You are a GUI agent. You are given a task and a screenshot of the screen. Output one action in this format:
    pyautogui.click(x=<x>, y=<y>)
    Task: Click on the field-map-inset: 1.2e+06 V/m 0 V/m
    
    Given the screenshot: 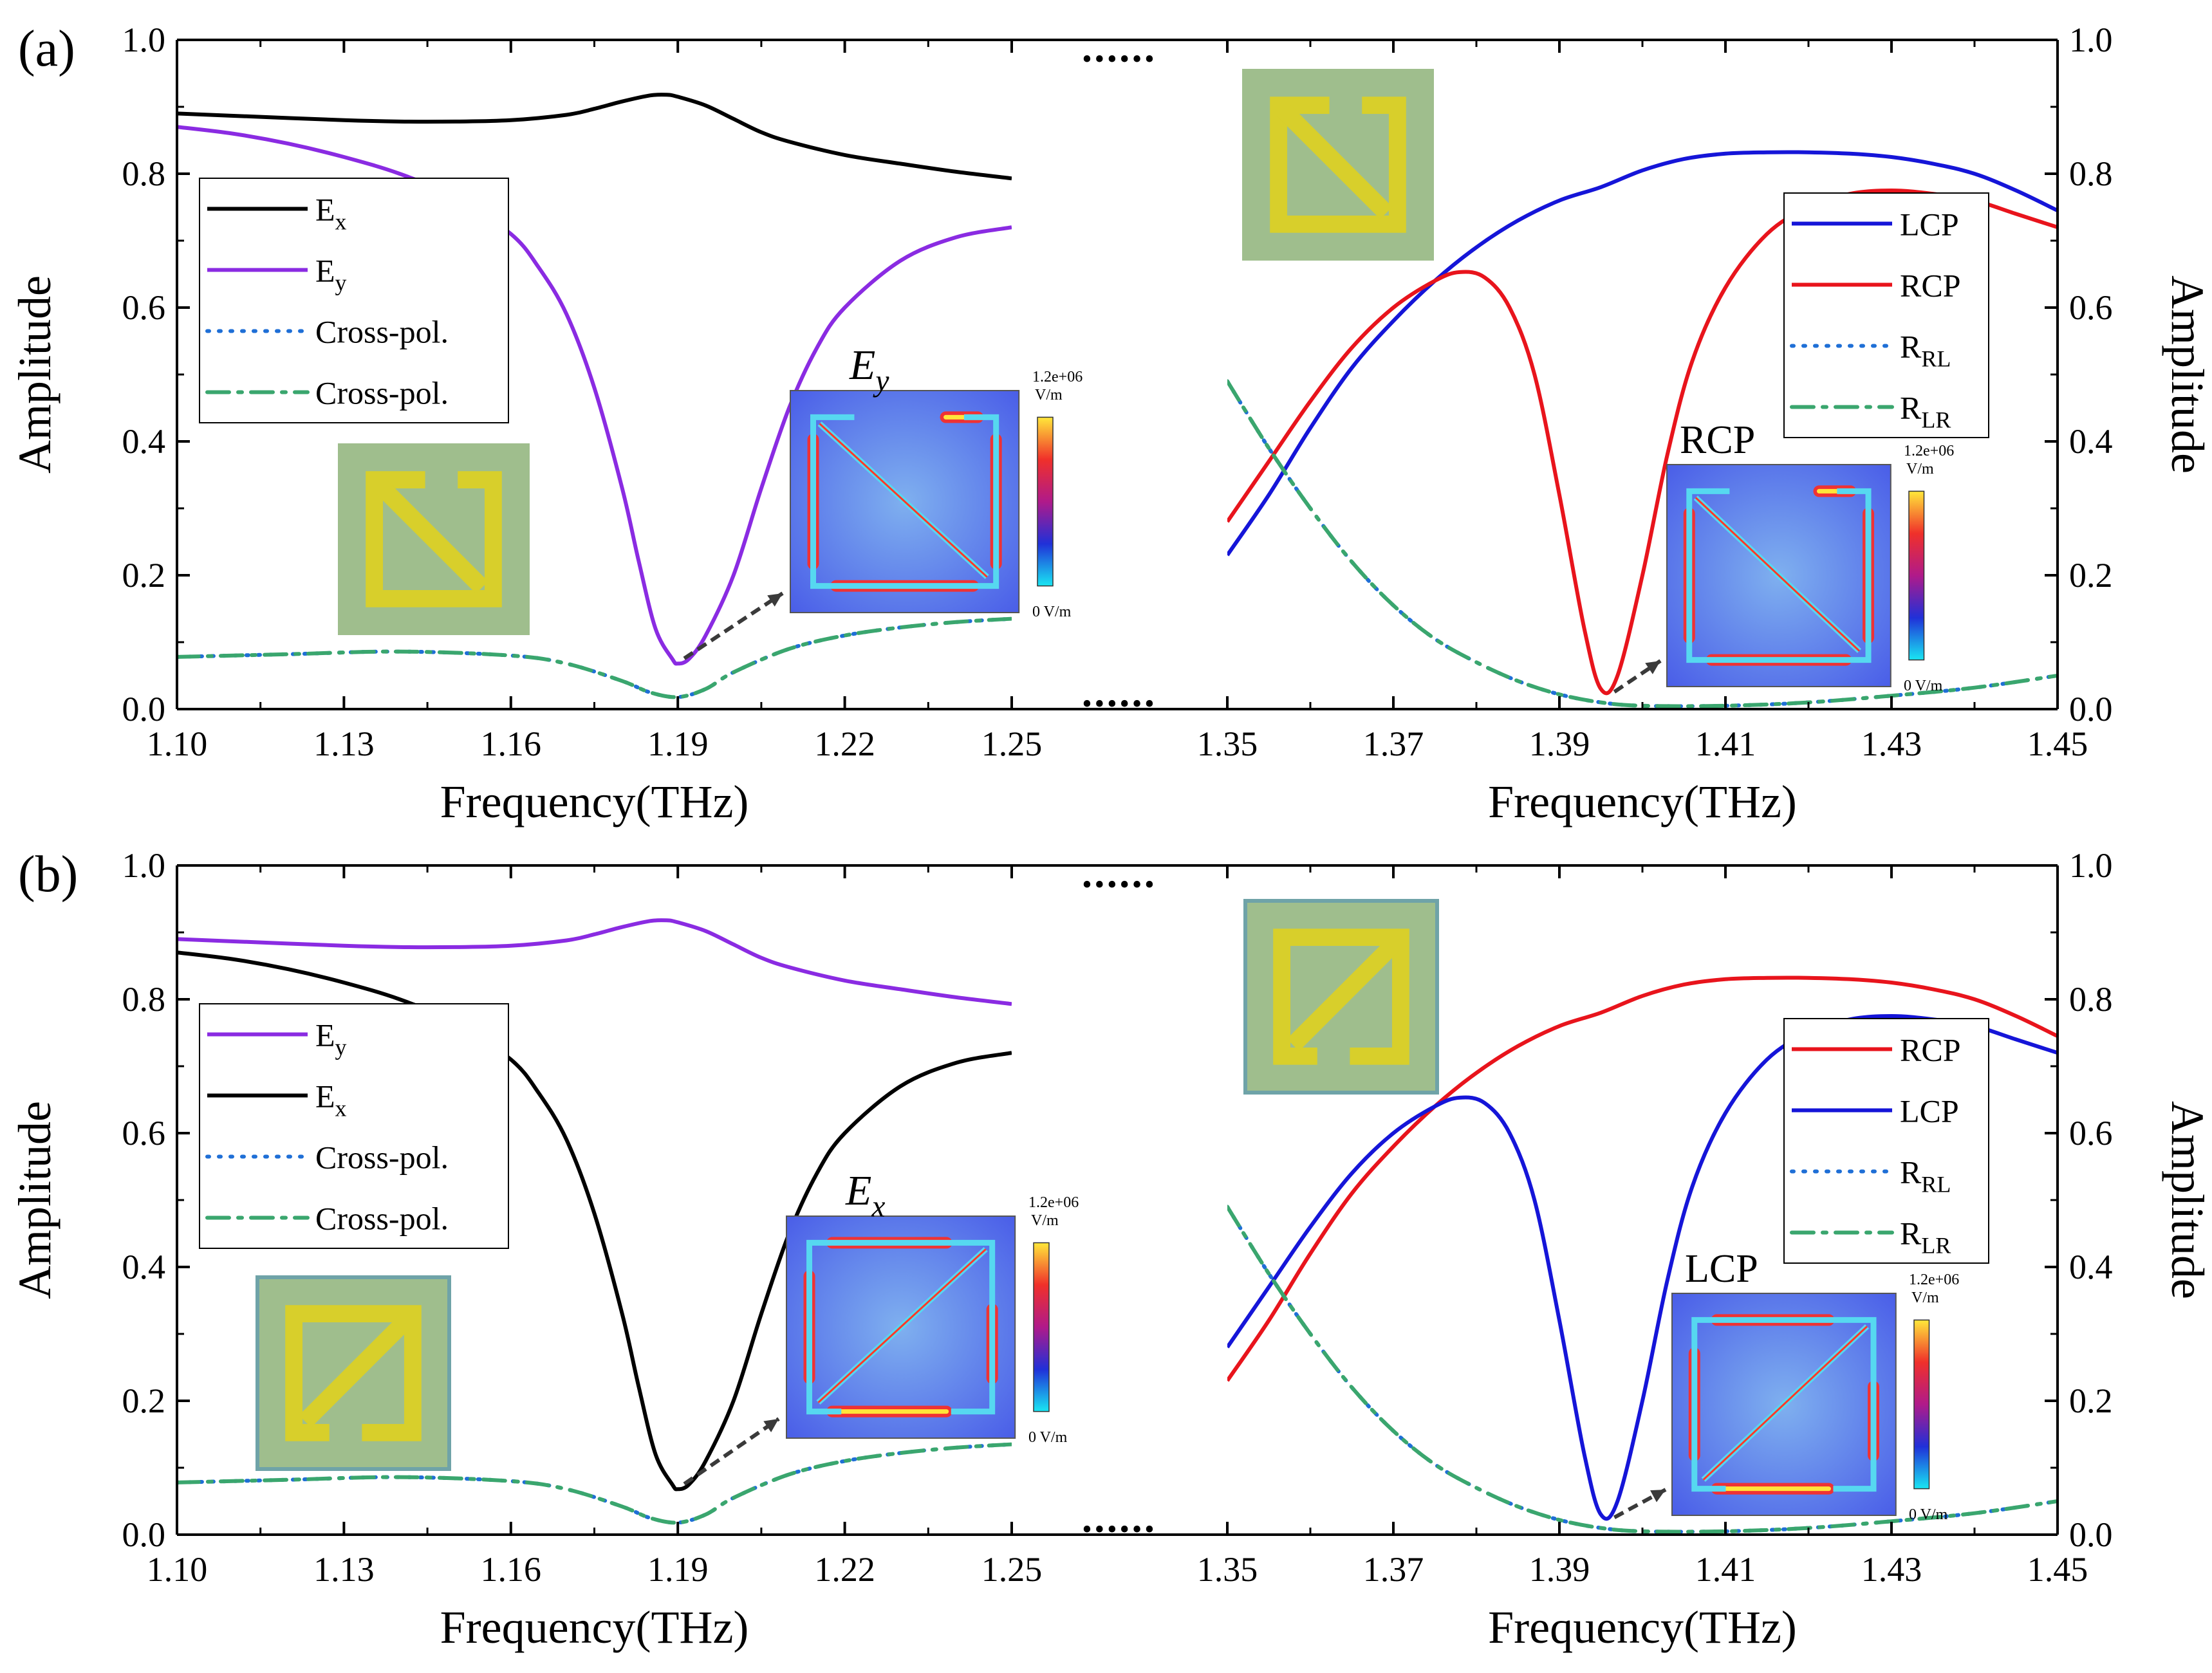 What is the action you would take?
    pyautogui.click(x=936, y=494)
    